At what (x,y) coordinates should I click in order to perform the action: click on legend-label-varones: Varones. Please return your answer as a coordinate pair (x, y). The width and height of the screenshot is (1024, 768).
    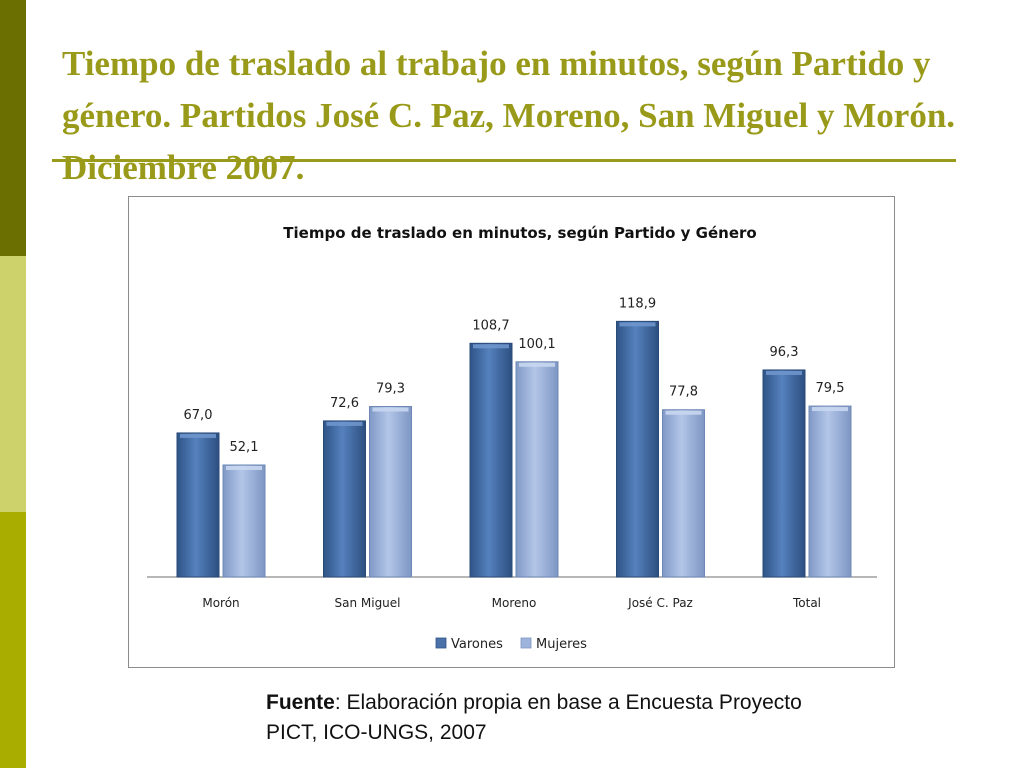
    Looking at the image, I should click on (477, 644).